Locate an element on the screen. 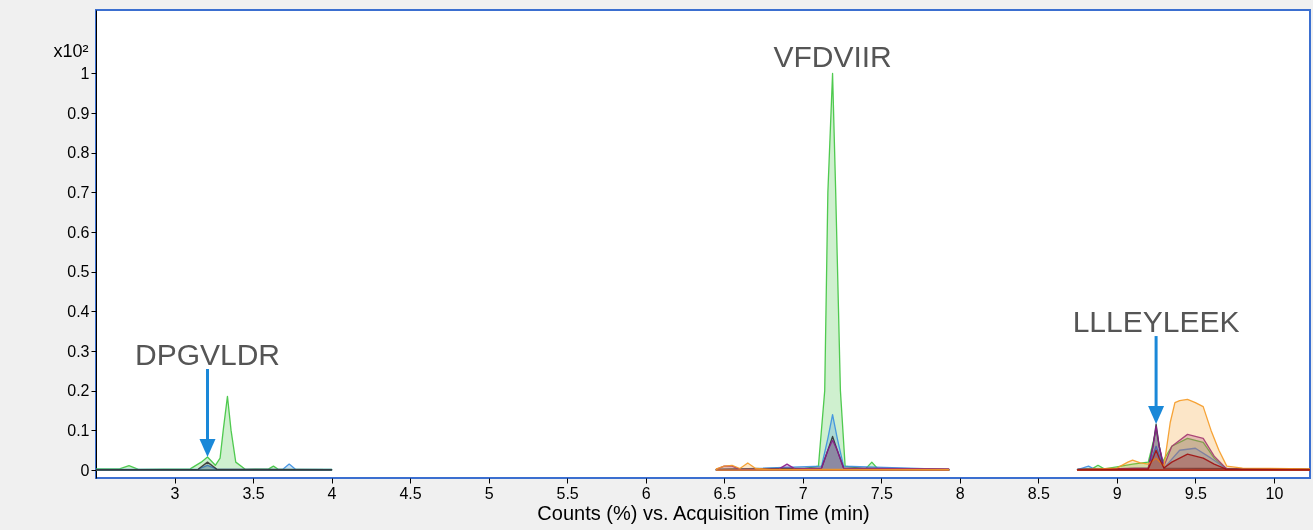 Image resolution: width=1313 pixels, height=530 pixels. y-tick-label: 0.5 is located at coordinates (78, 272).